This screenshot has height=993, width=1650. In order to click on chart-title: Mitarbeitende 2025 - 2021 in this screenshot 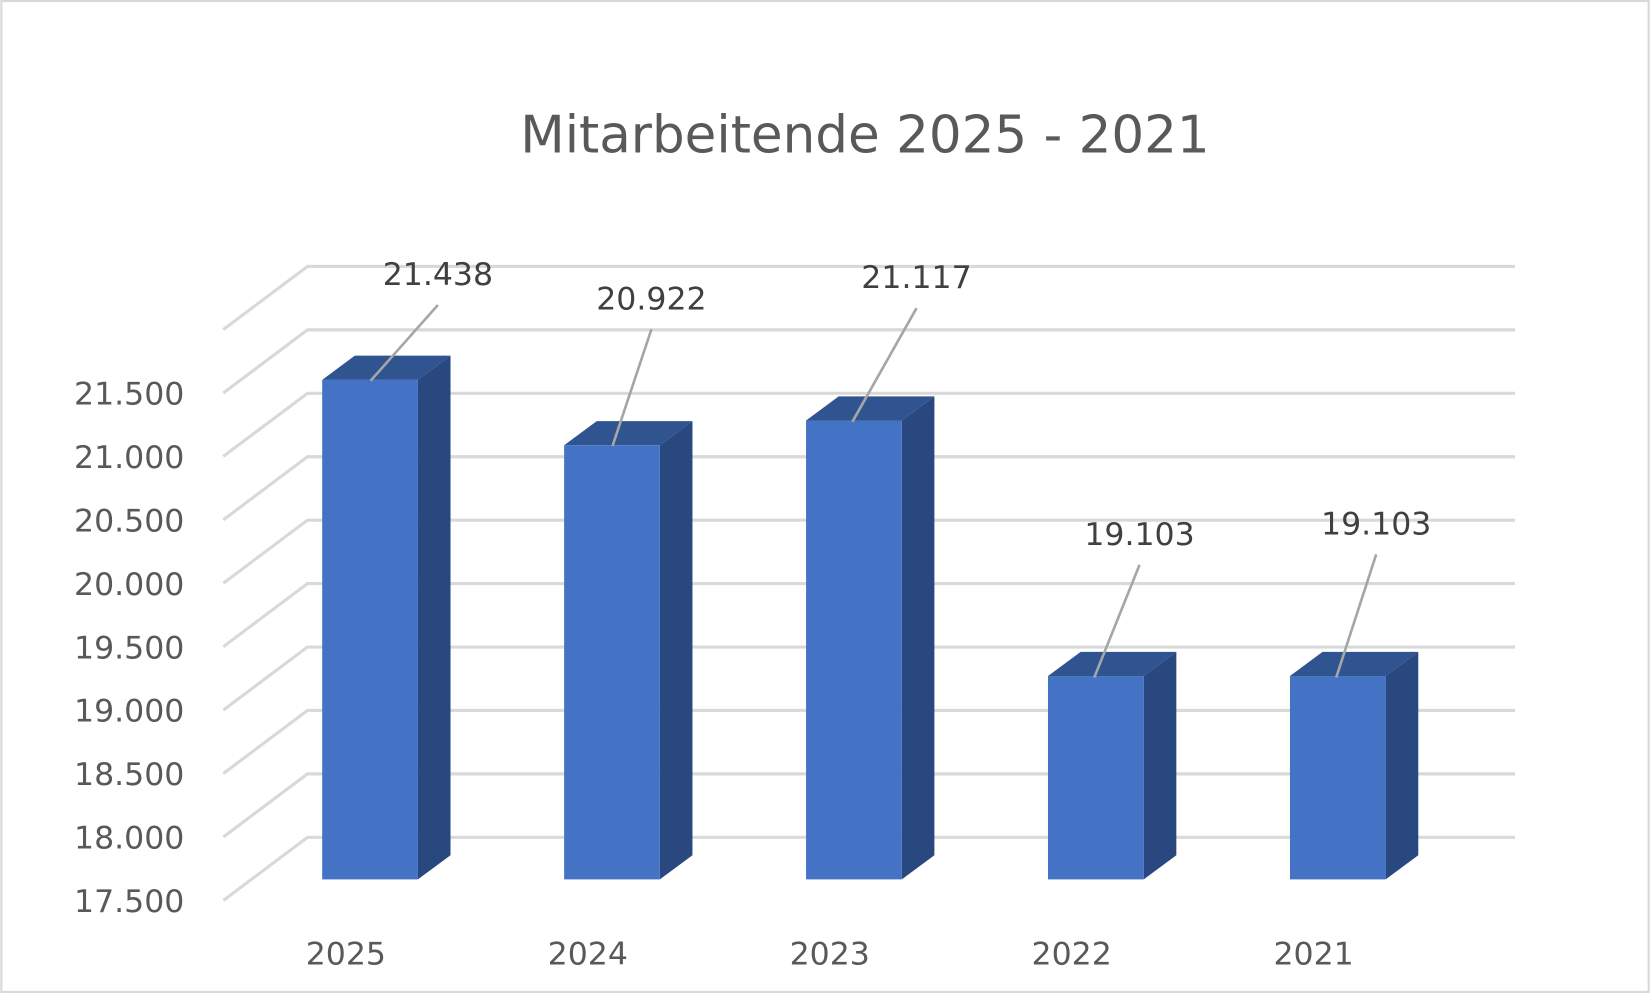, I will do `click(864, 136)`.